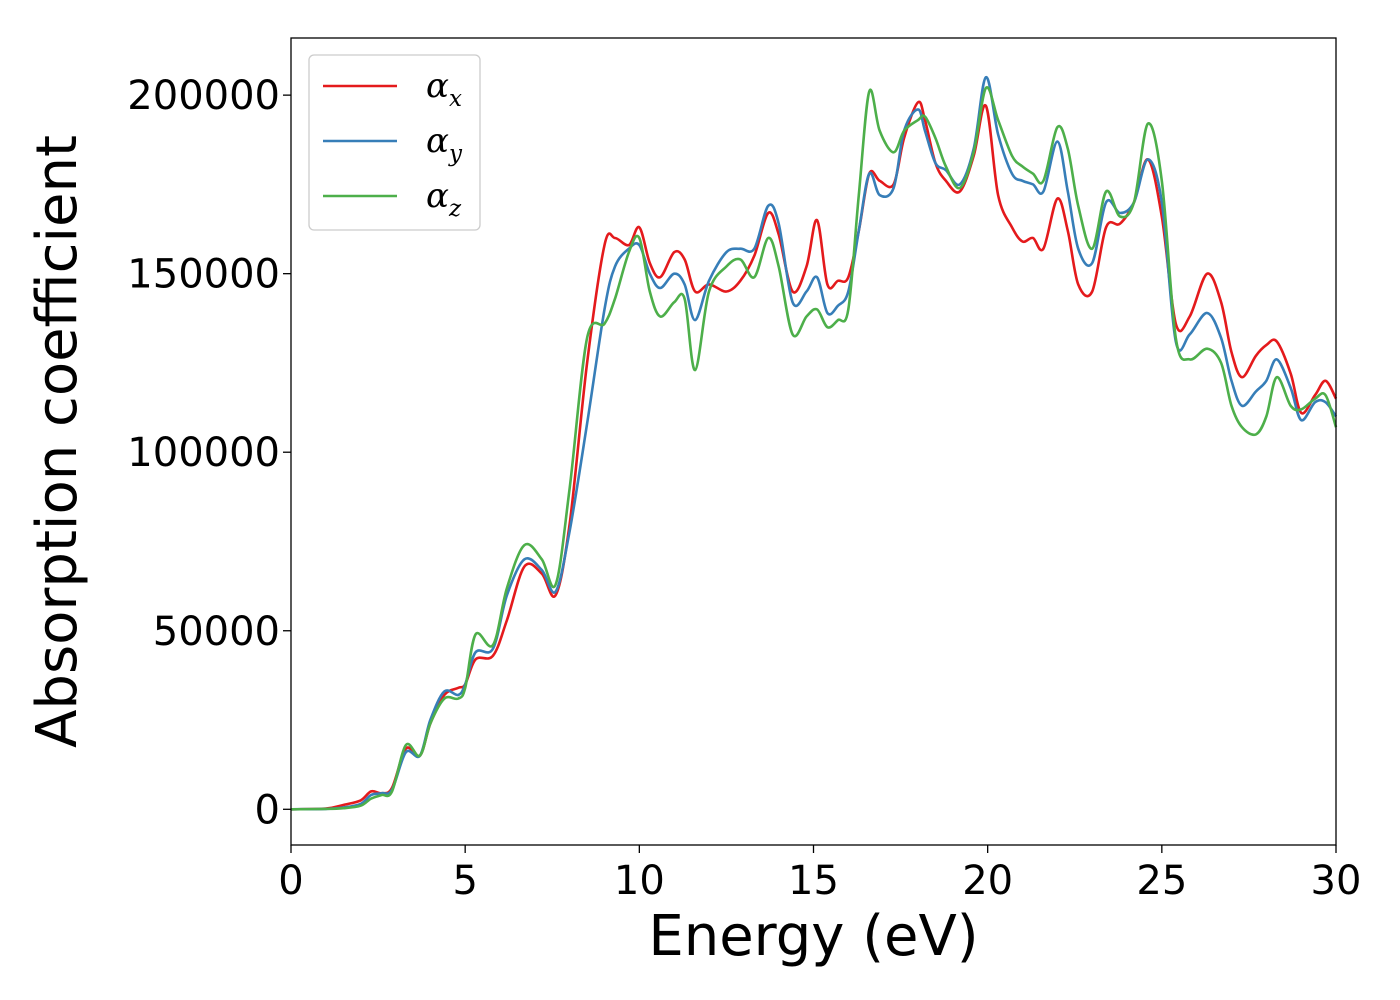  I want to click on y-tick-label: 0, so click(267, 810).